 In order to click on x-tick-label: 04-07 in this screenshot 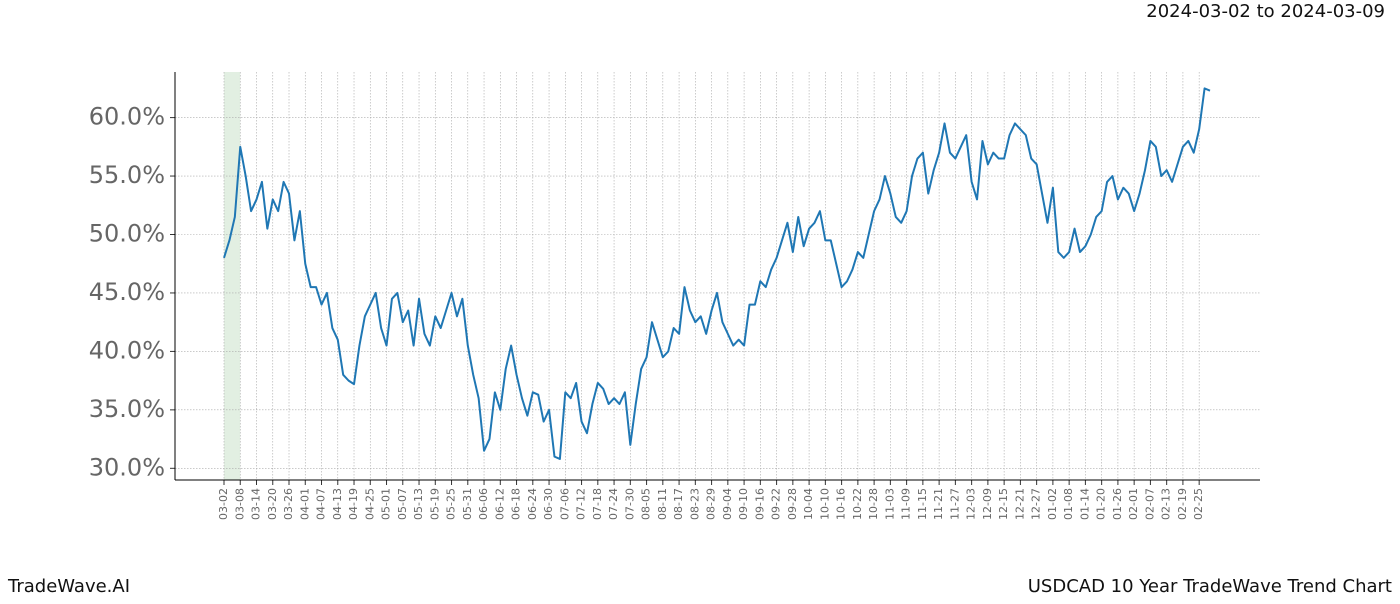, I will do `click(321, 504)`.